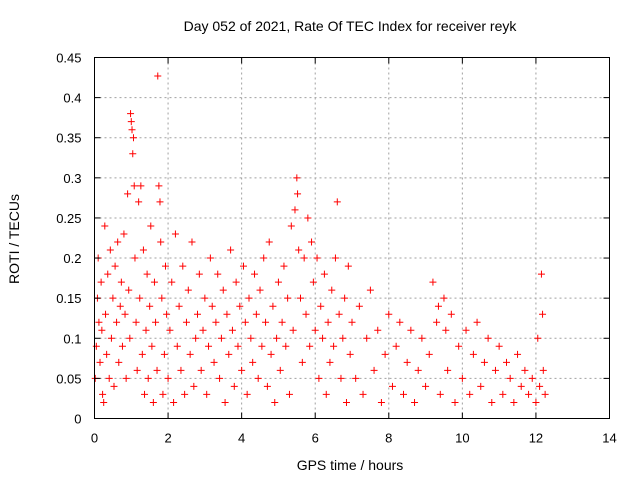 The width and height of the screenshot is (640, 480). What do you see at coordinates (68, 58) in the screenshot?
I see `y-tick-label: 0.45` at bounding box center [68, 58].